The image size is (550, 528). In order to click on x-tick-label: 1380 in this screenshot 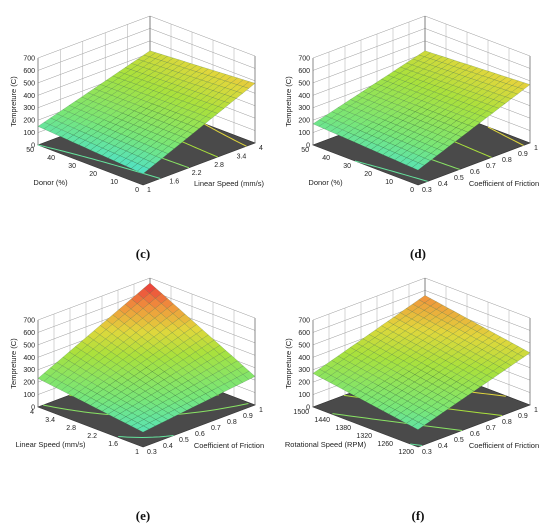, I will do `click(343, 428)`.